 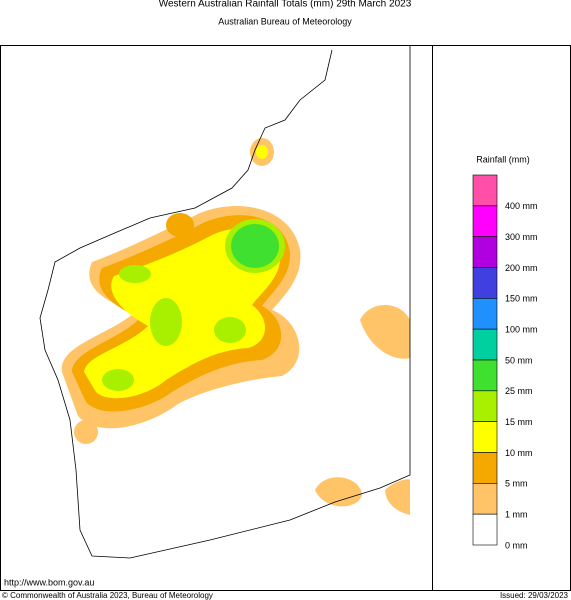 What do you see at coordinates (519, 422) in the screenshot?
I see `legend-label: 15 mm` at bounding box center [519, 422].